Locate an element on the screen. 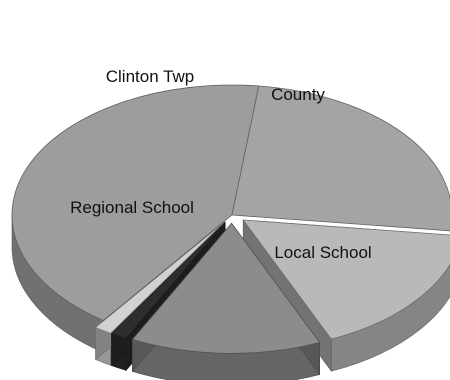 This screenshot has width=450, height=380. slice-label: Regional School is located at coordinates (132, 207).